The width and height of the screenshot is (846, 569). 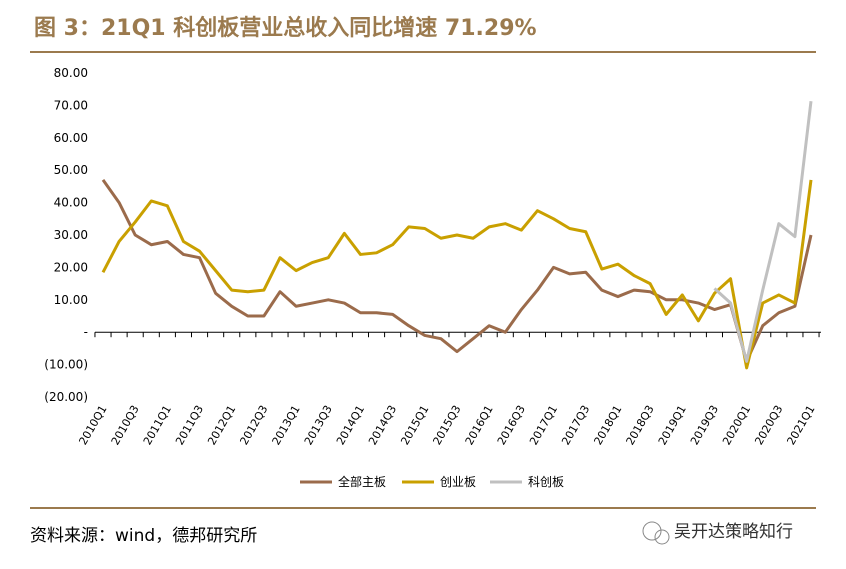 What do you see at coordinates (71, 170) in the screenshot?
I see `y-tick-label: 50.00` at bounding box center [71, 170].